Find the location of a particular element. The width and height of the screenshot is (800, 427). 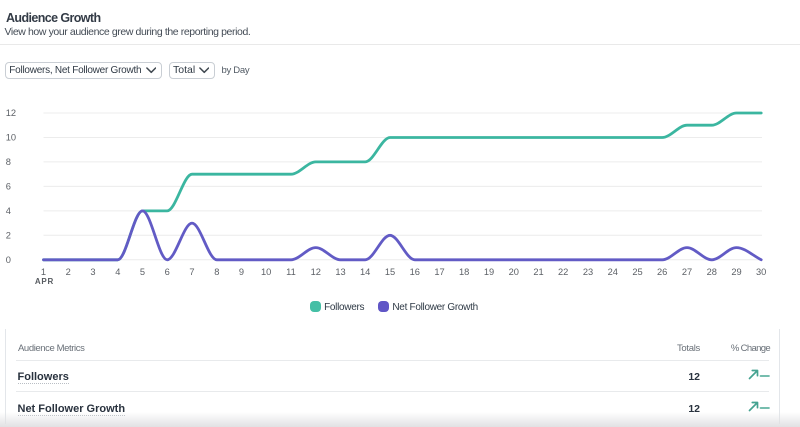

svg-text: 25 is located at coordinates (637, 272).